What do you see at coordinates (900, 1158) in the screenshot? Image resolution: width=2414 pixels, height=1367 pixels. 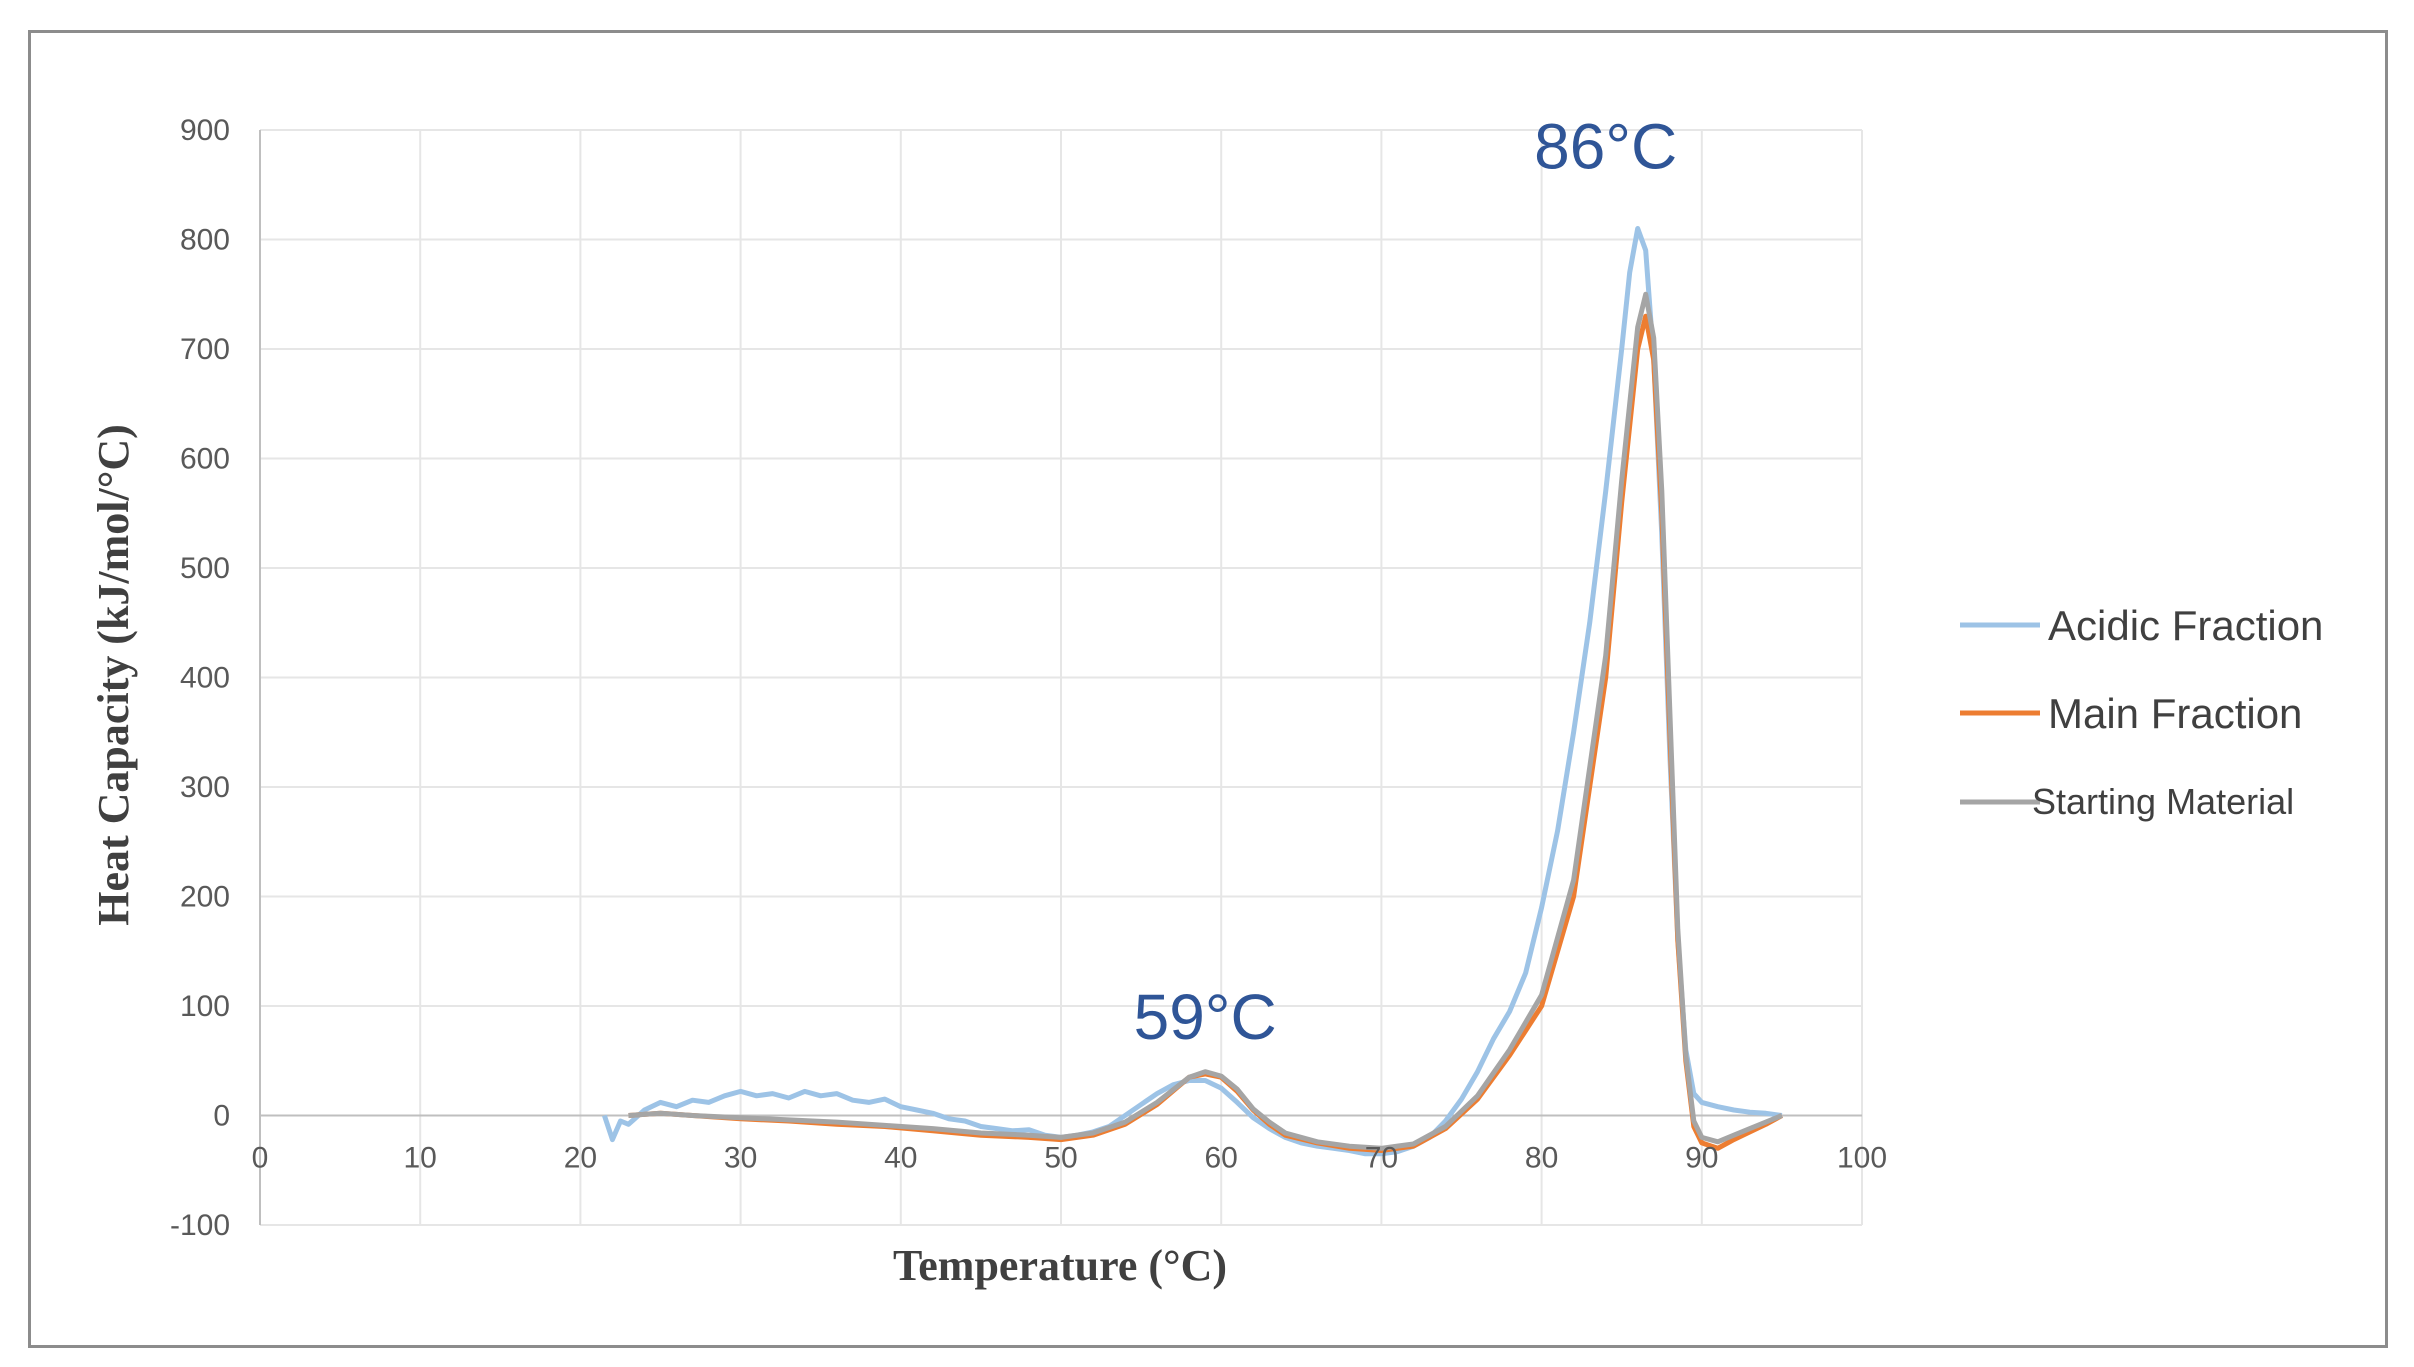 I see `x-tick-label: 40` at bounding box center [900, 1158].